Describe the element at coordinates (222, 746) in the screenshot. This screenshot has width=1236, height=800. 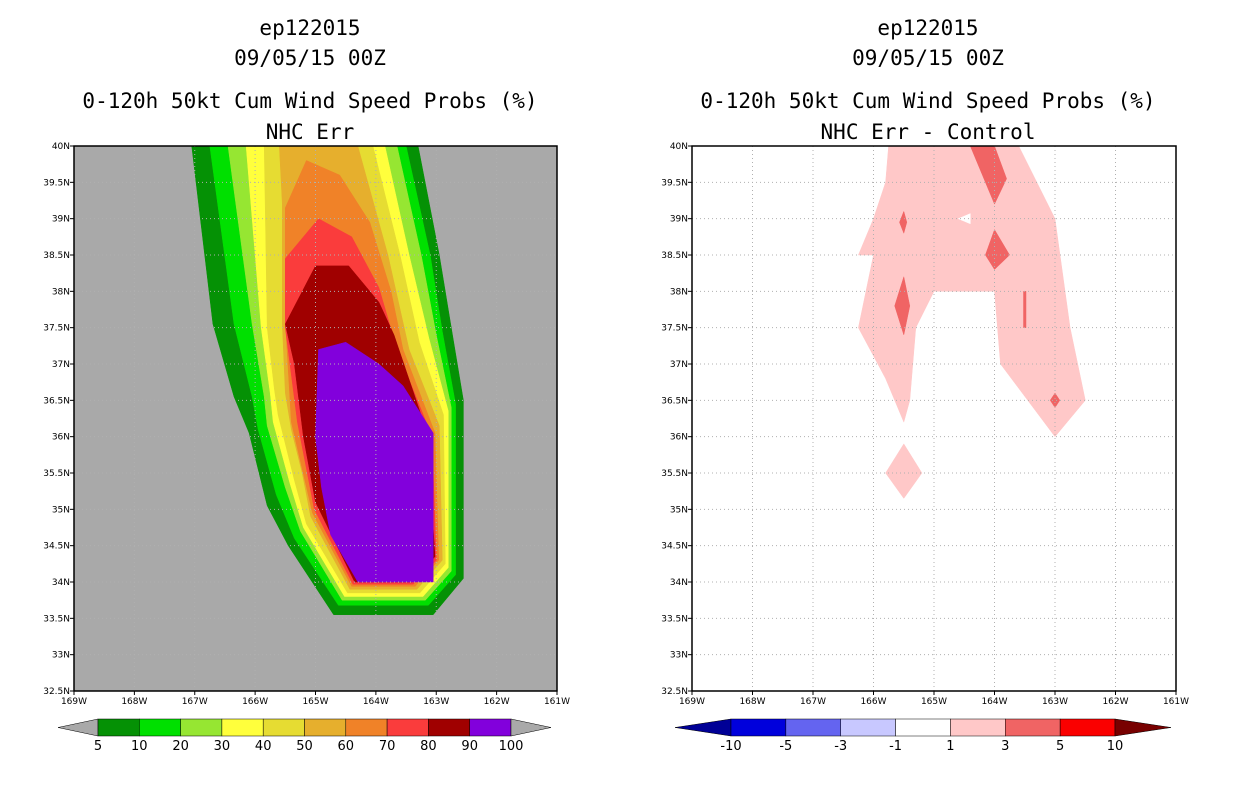
I see `colorbar-label: 30` at that location.